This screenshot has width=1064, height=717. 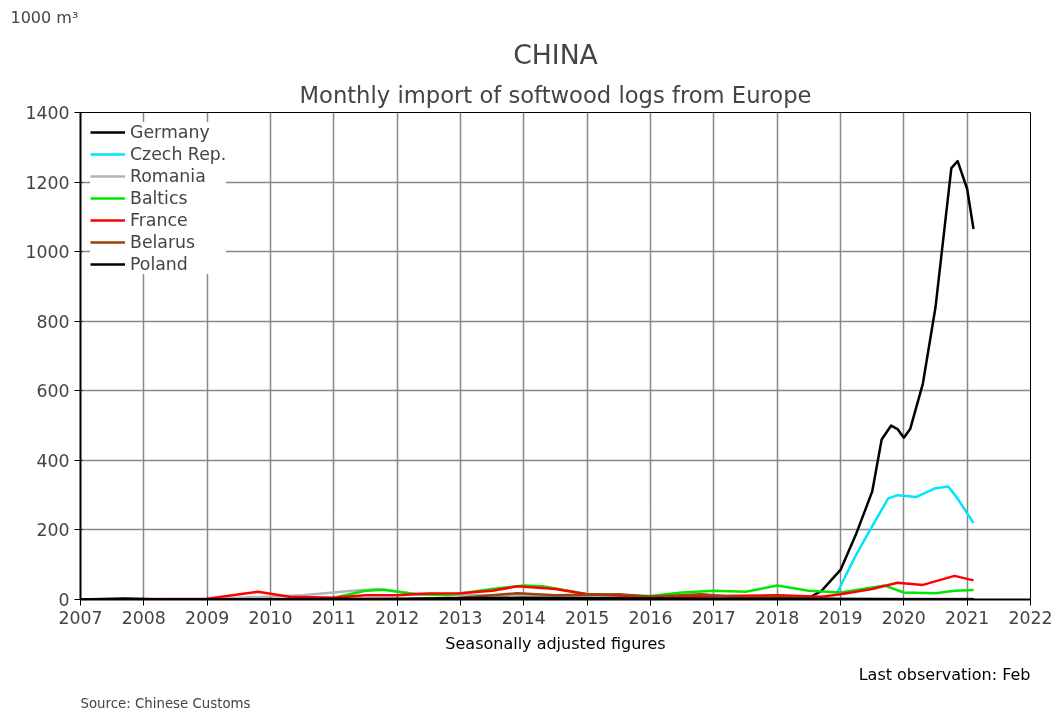 I want to click on y-tick-label: 600, so click(x=53, y=391).